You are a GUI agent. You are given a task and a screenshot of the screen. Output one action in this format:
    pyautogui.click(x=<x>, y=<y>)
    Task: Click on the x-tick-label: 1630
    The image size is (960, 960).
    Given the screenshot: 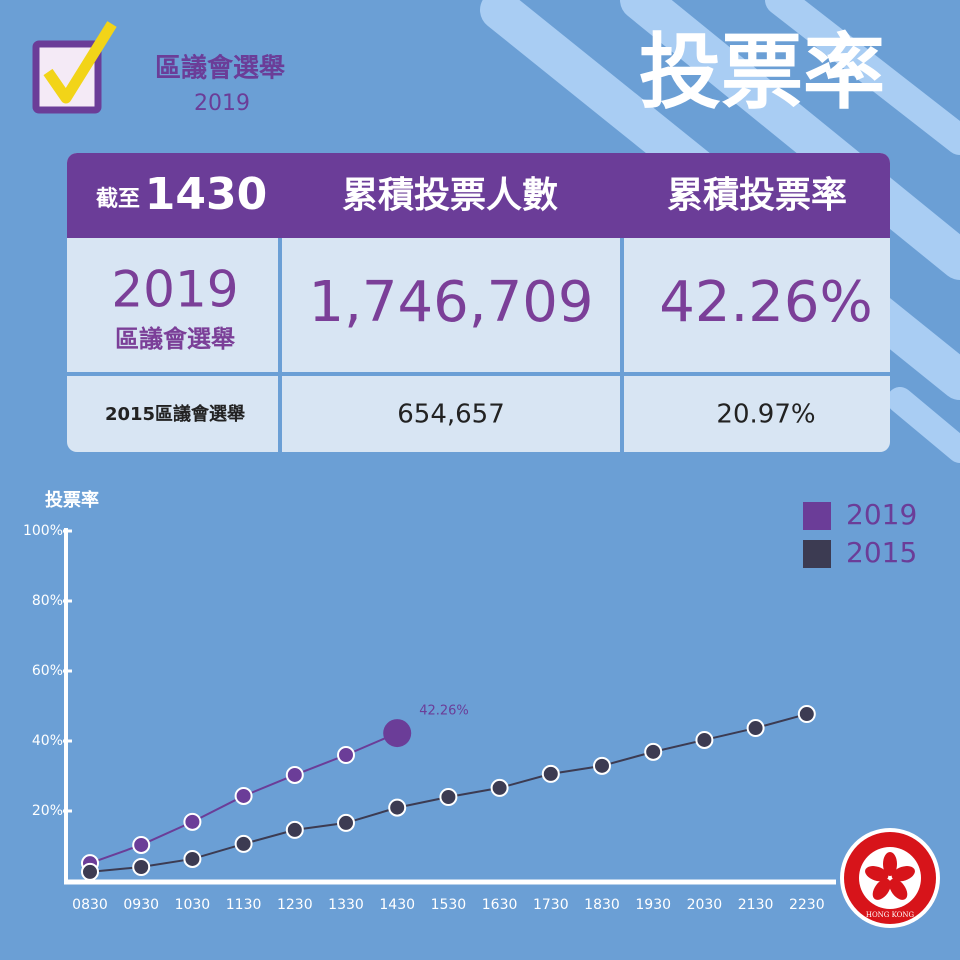 What is the action you would take?
    pyautogui.click(x=500, y=905)
    